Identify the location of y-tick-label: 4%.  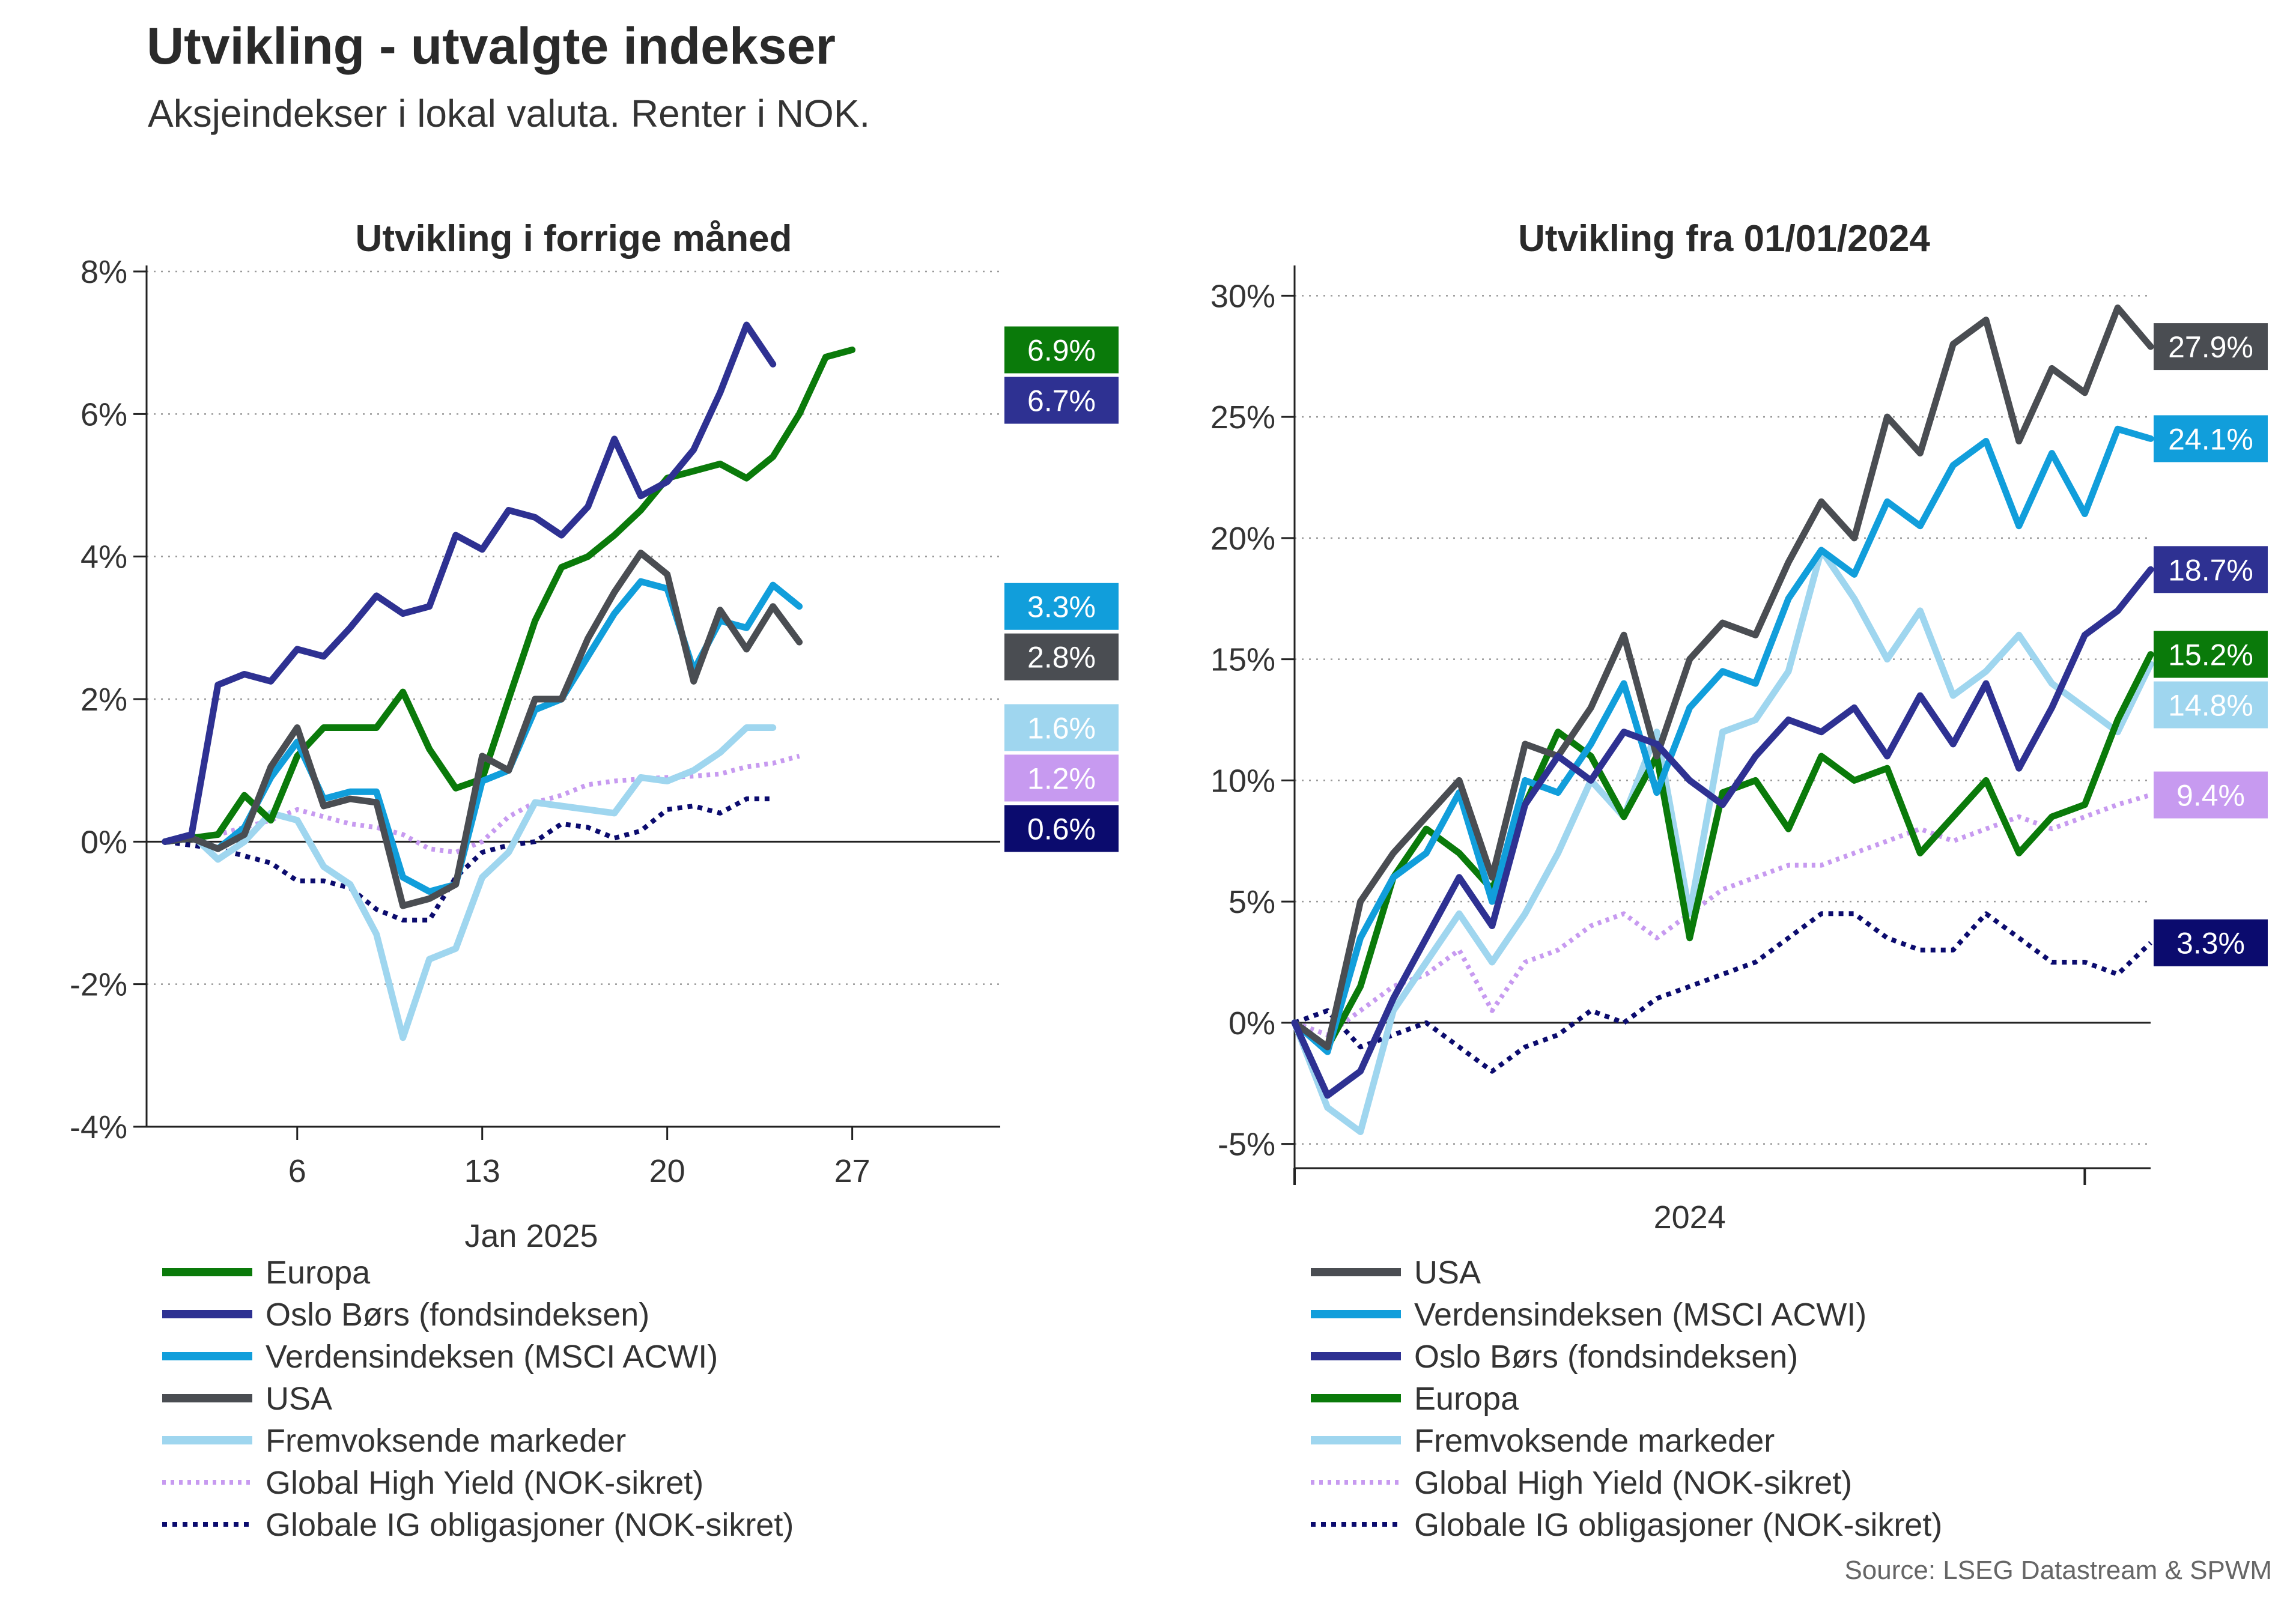
(103, 557).